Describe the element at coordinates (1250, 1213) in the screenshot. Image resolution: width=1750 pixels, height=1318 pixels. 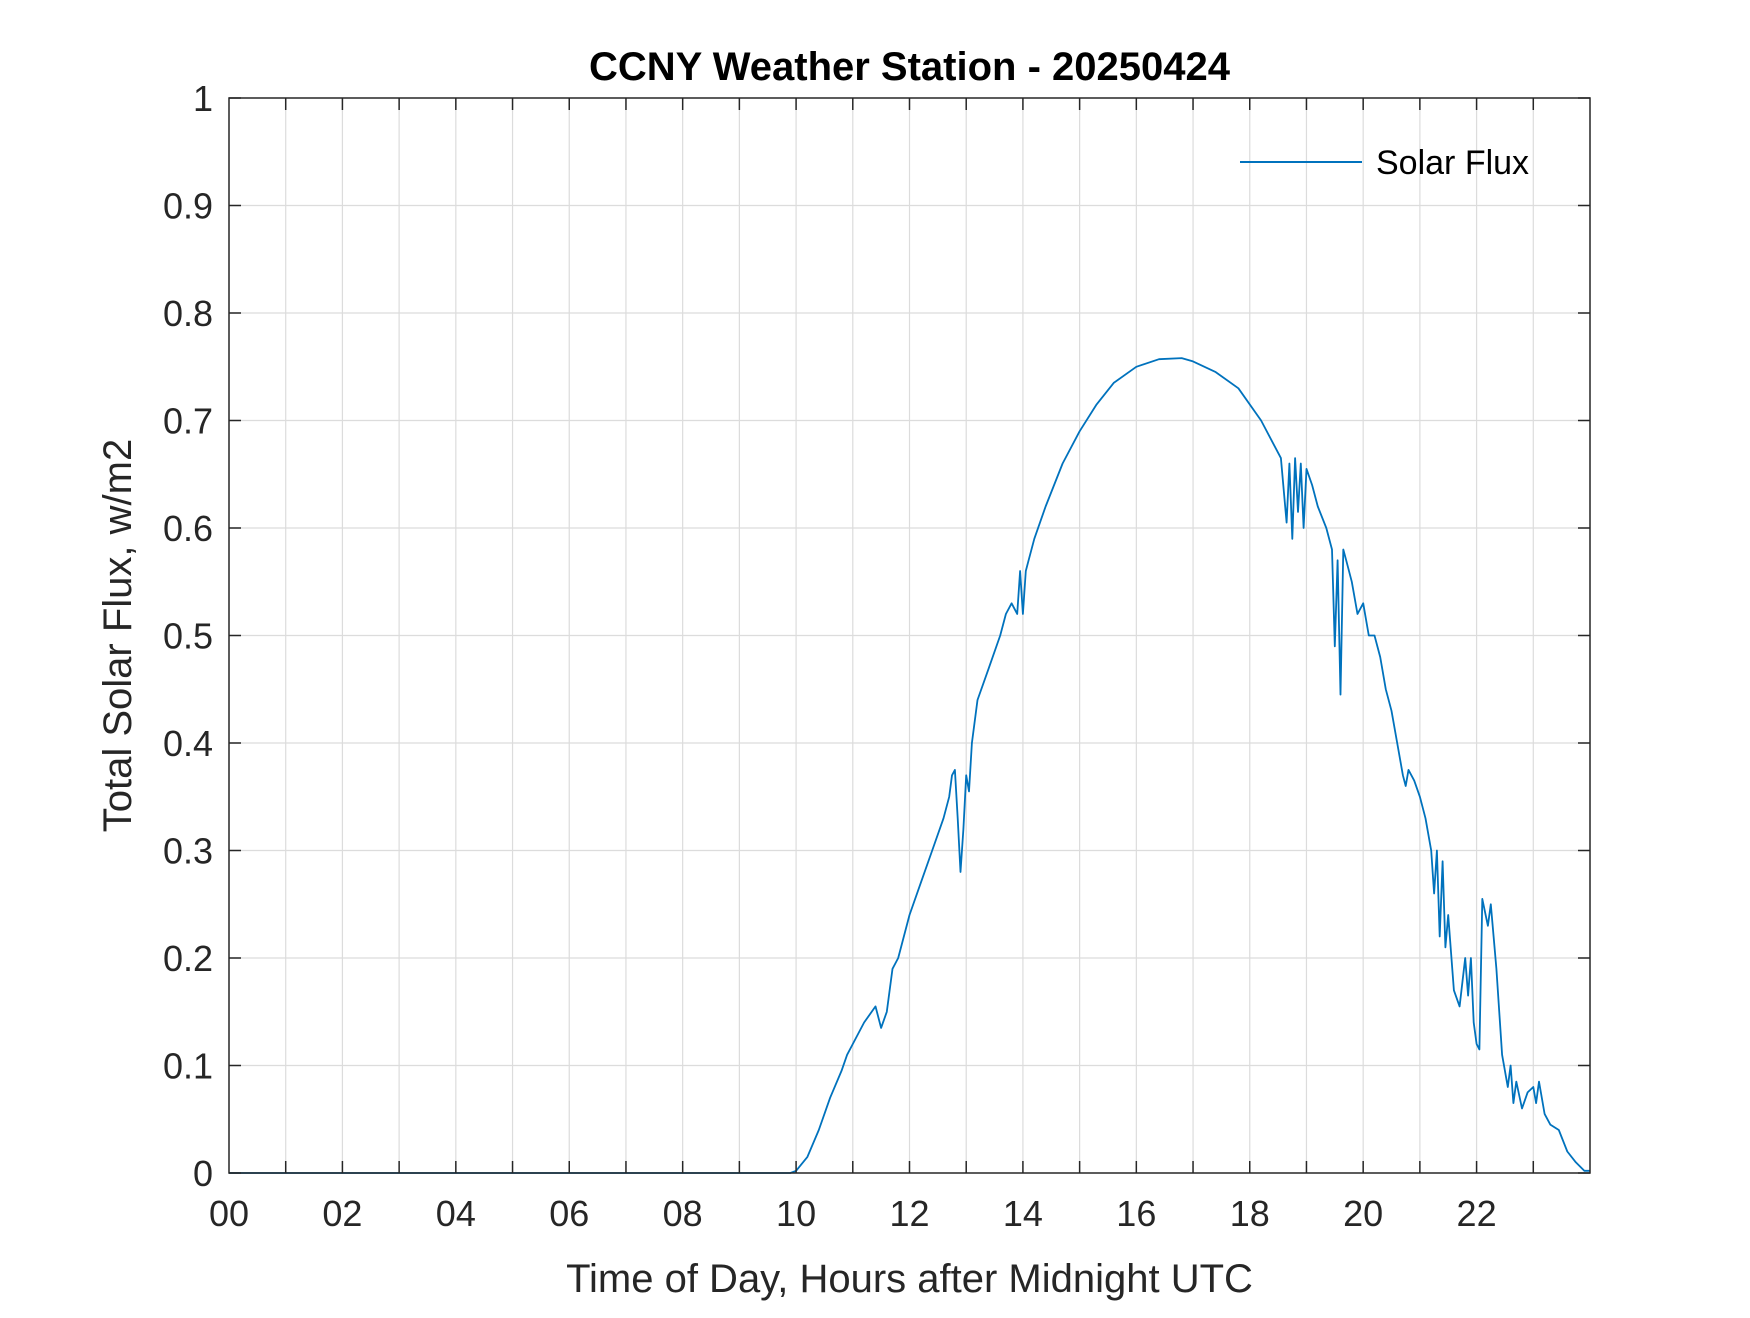
I see `x-tick-label: 18` at that location.